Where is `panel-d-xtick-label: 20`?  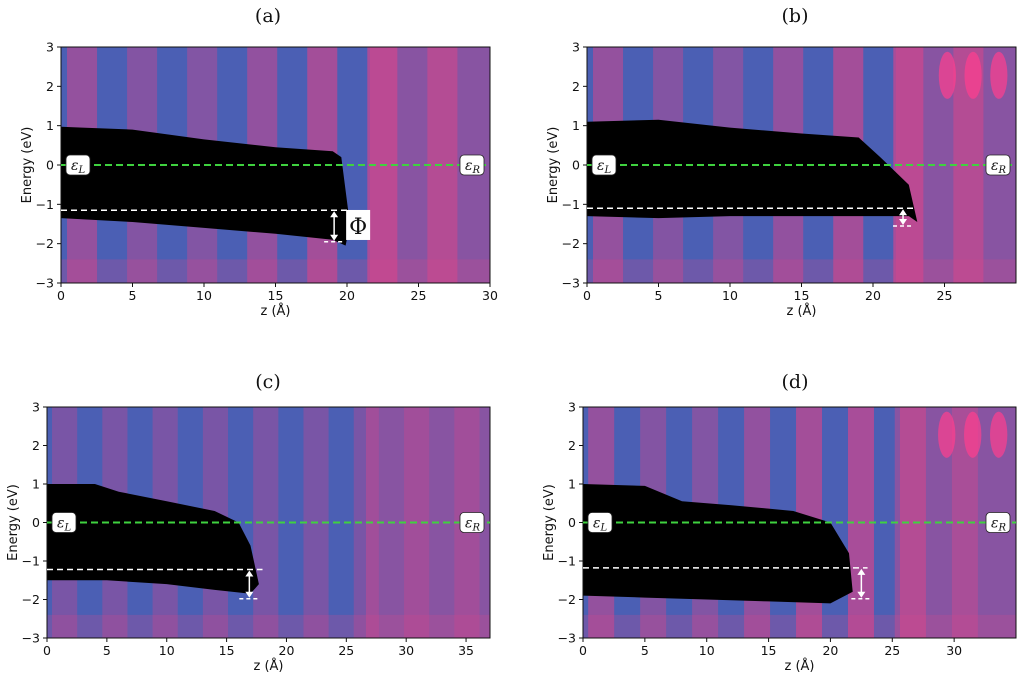 panel-d-xtick-label: 20 is located at coordinates (830, 650).